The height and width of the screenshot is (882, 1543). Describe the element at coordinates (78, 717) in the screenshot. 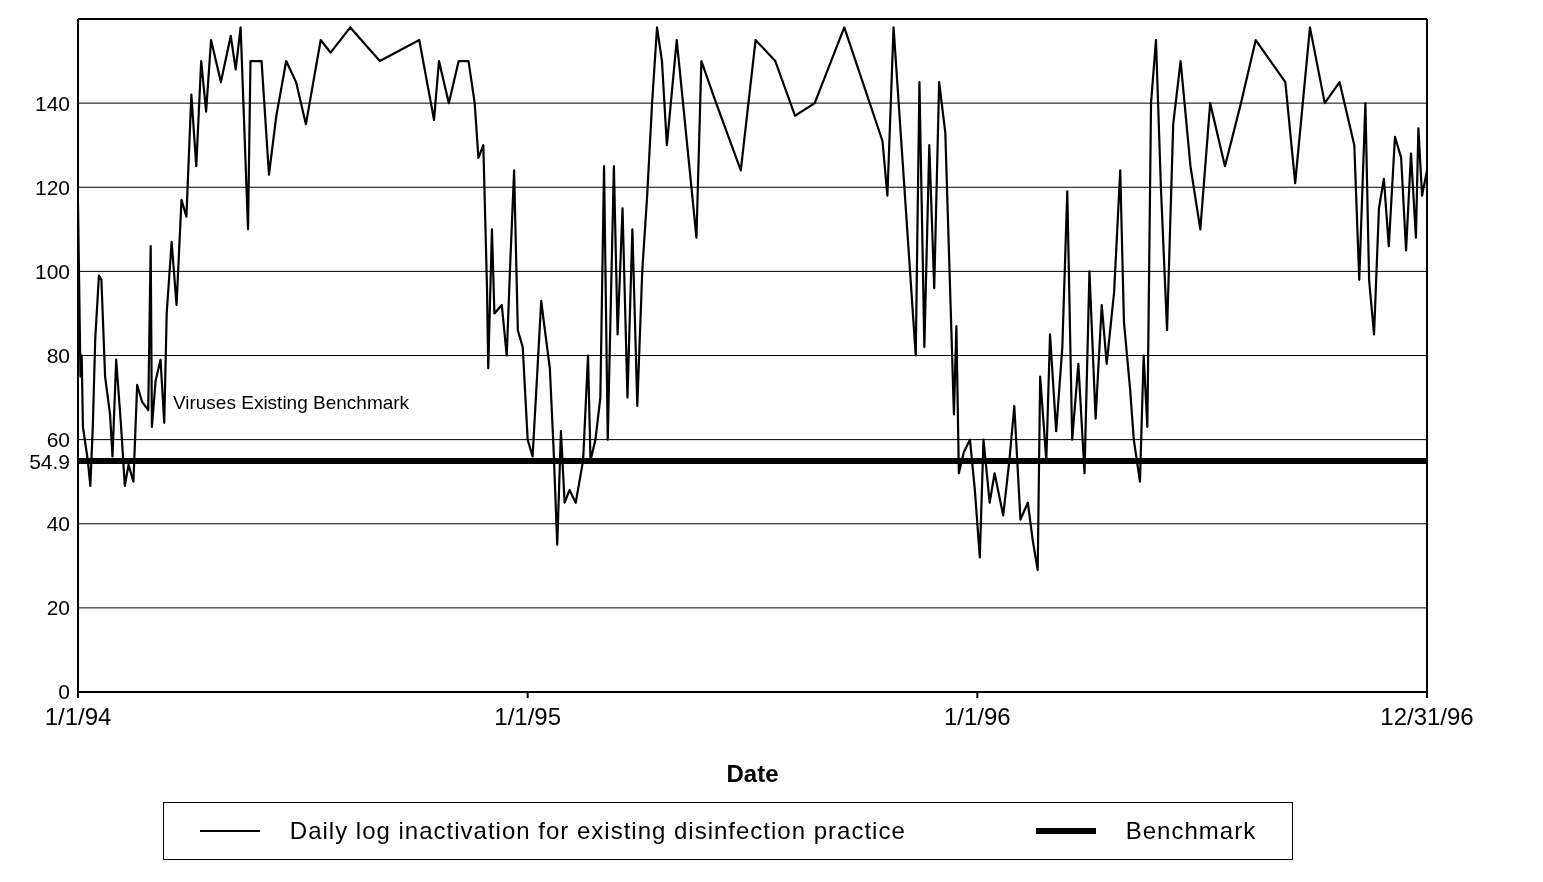

I see `x-tick-label: 1/1/94` at that location.